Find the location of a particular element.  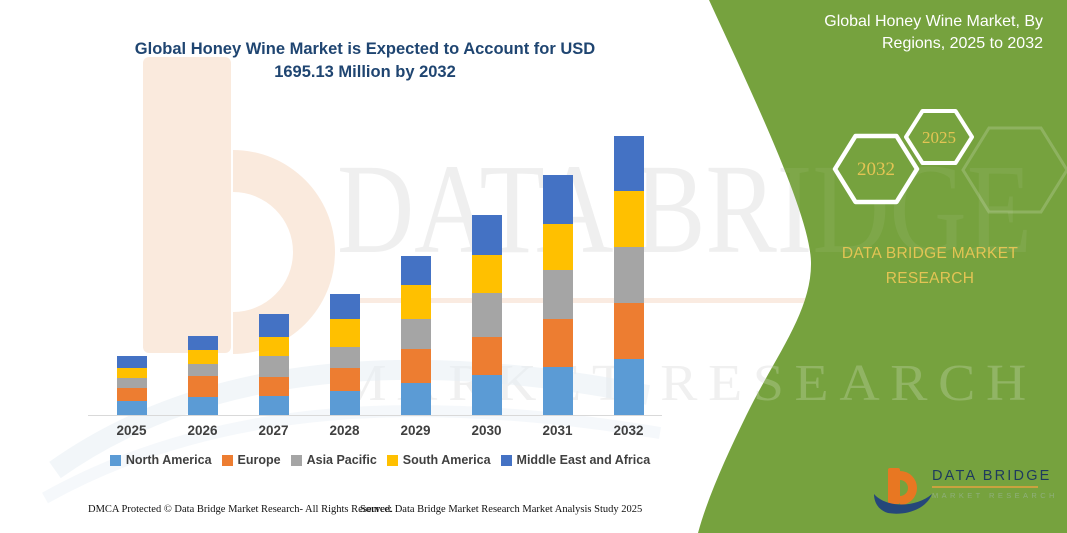

axis-label-2032: 2032 is located at coordinates (628, 430).